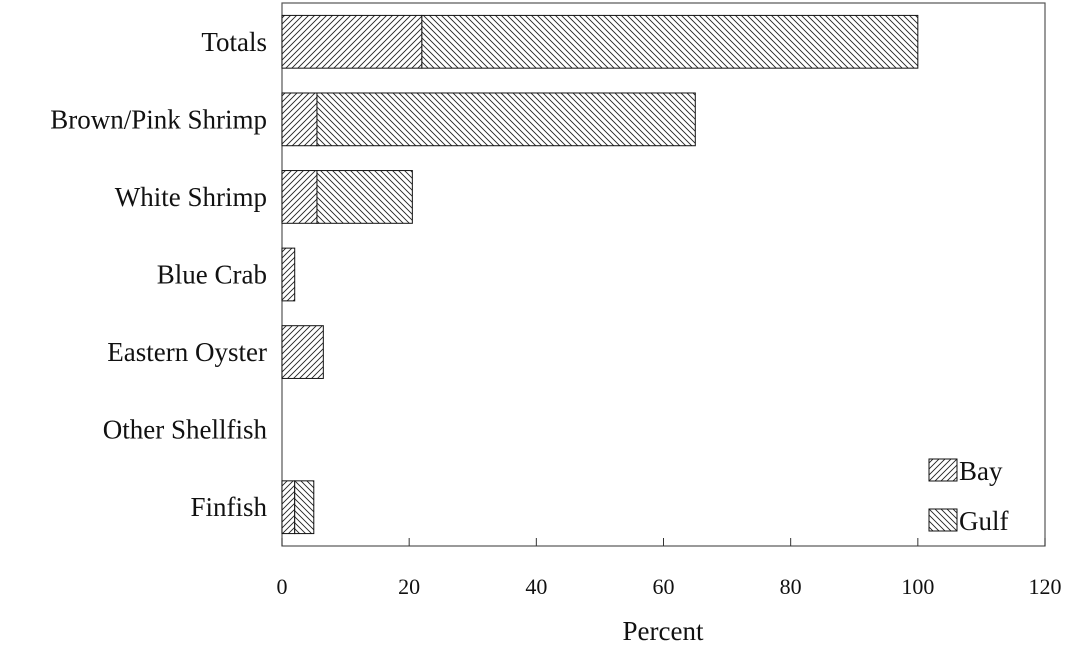 The image size is (1068, 646). Describe the element at coordinates (234, 42) in the screenshot. I see `category-label-totals: Totals` at that location.